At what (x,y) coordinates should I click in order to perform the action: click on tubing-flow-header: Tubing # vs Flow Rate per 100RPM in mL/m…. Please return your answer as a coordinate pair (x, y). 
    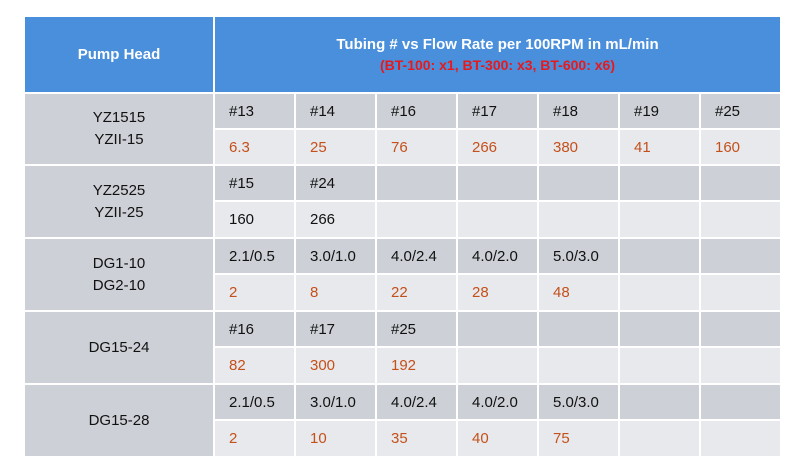
    Looking at the image, I should click on (497, 54).